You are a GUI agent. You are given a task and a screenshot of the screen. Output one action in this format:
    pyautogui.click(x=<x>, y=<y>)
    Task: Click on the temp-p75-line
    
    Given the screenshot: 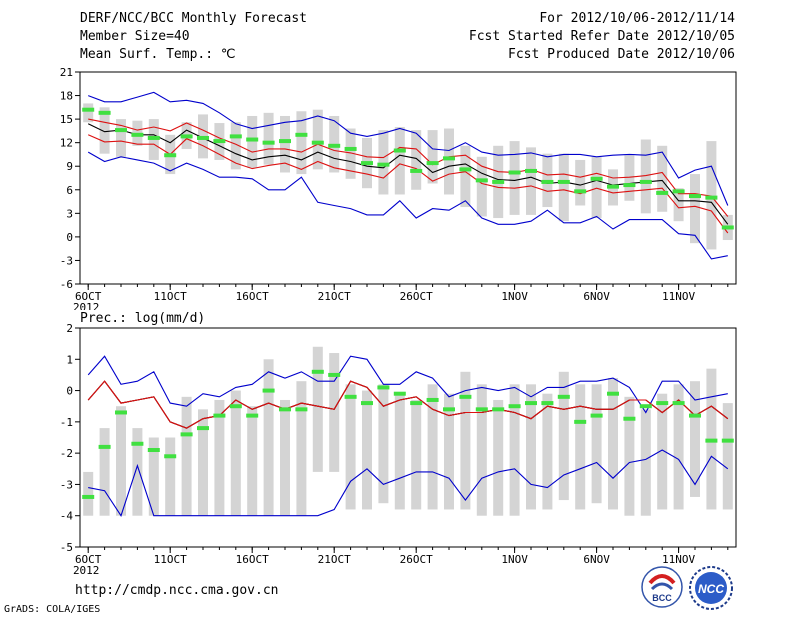 What is the action you would take?
    pyautogui.click(x=408, y=167)
    